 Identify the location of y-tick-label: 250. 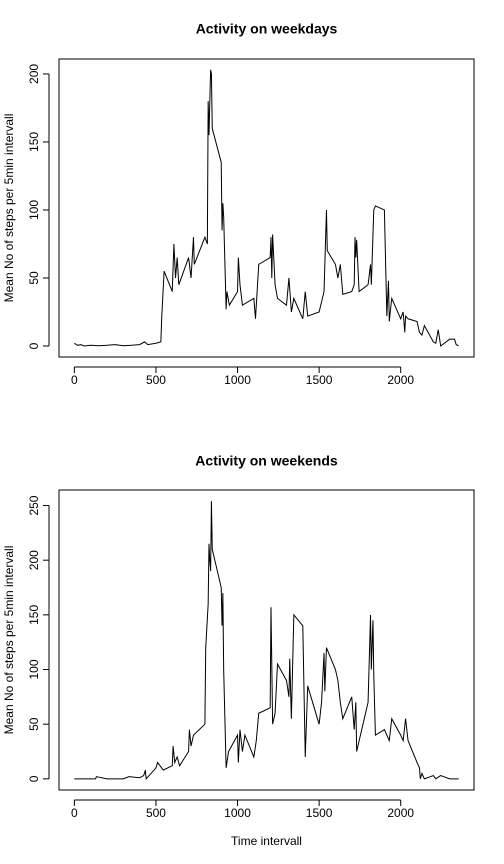
(34, 505).